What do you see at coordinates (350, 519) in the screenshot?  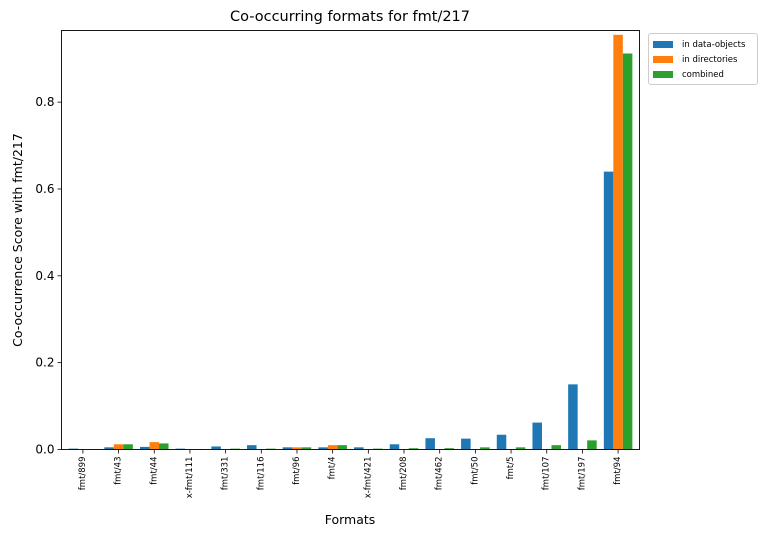 I see `x-axis-label: Formats` at bounding box center [350, 519].